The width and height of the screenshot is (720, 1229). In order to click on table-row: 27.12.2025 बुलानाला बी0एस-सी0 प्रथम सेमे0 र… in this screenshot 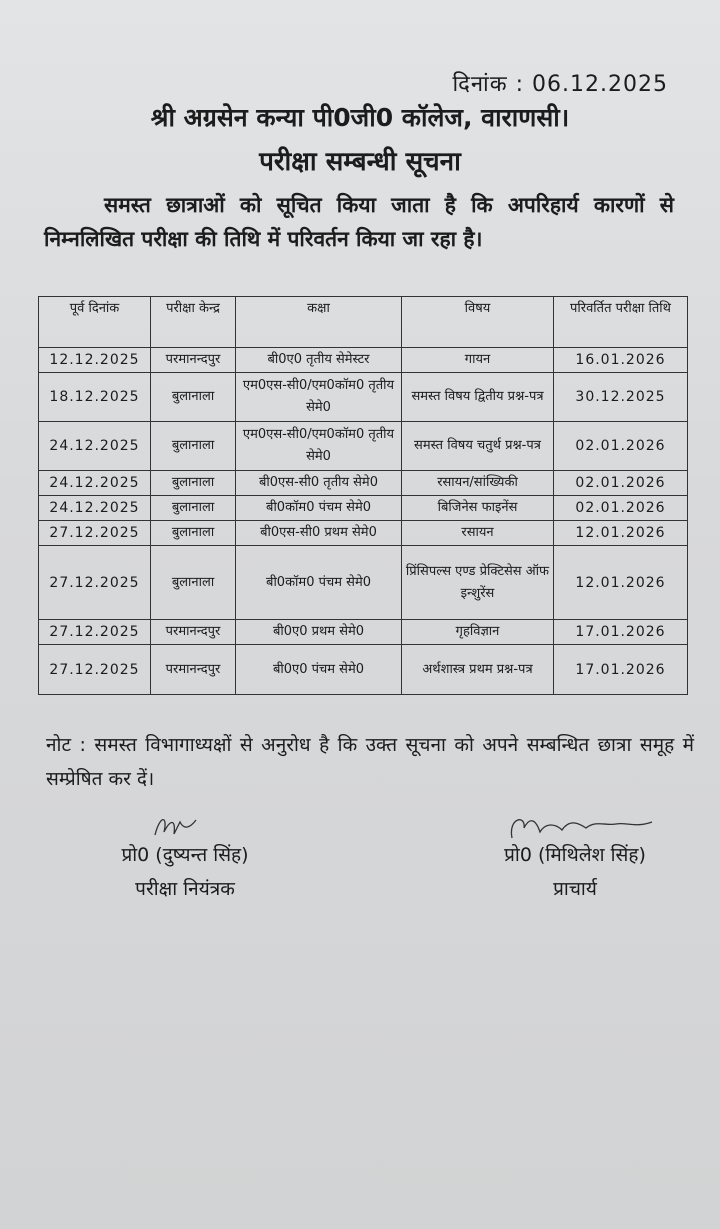, I will do `click(363, 533)`.